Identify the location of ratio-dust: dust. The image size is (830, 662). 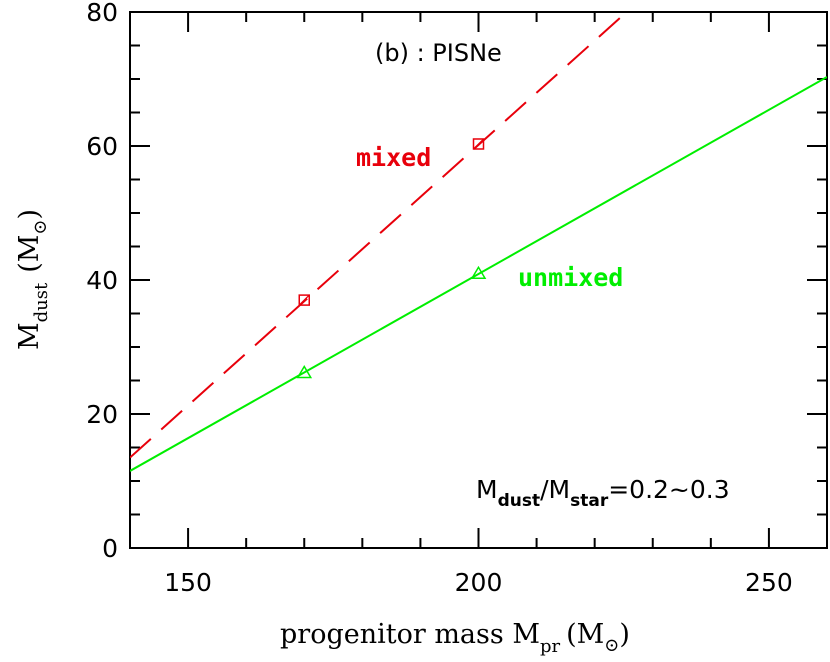
(519, 501).